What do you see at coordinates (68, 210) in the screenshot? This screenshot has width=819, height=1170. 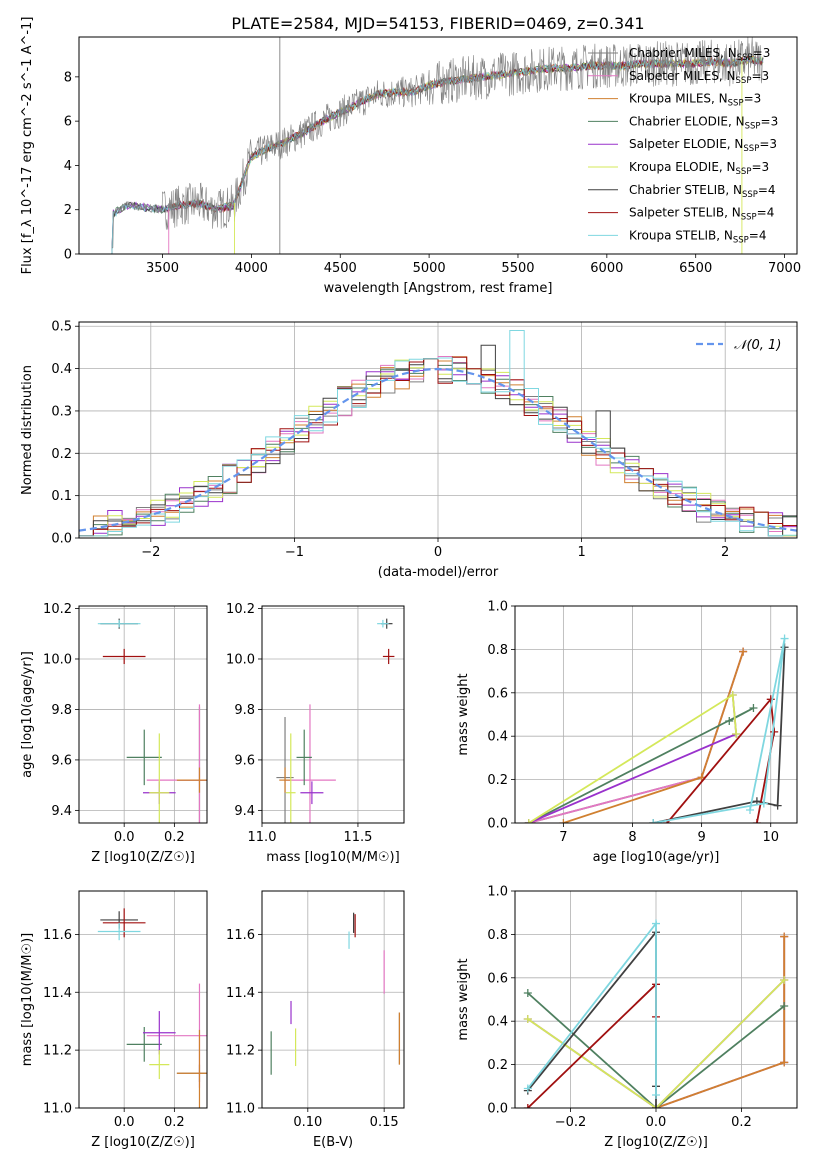 I see `y-tick-label: 2` at bounding box center [68, 210].